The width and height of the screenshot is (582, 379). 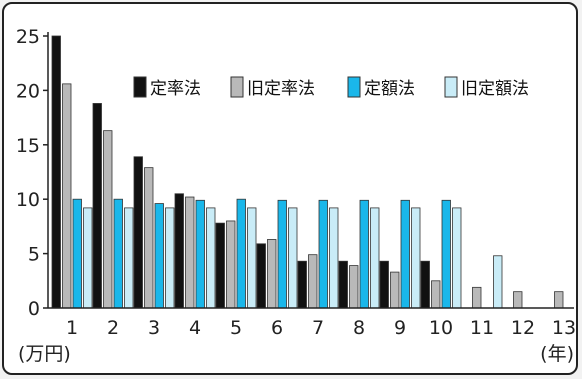 I want to click on x-tick-label: 6, so click(x=277, y=328).